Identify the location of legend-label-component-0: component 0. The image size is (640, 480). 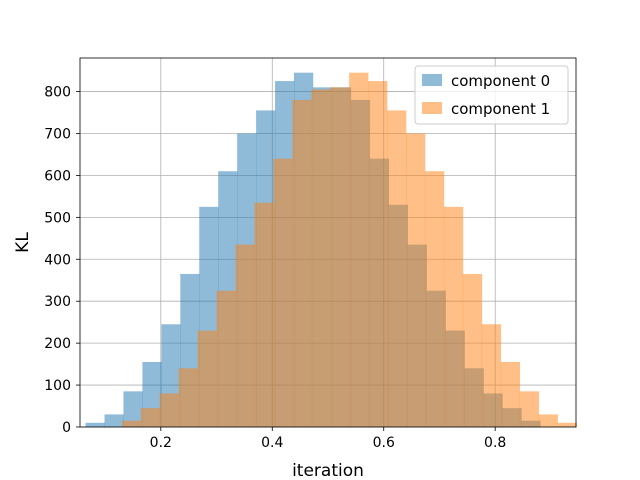
(500, 81).